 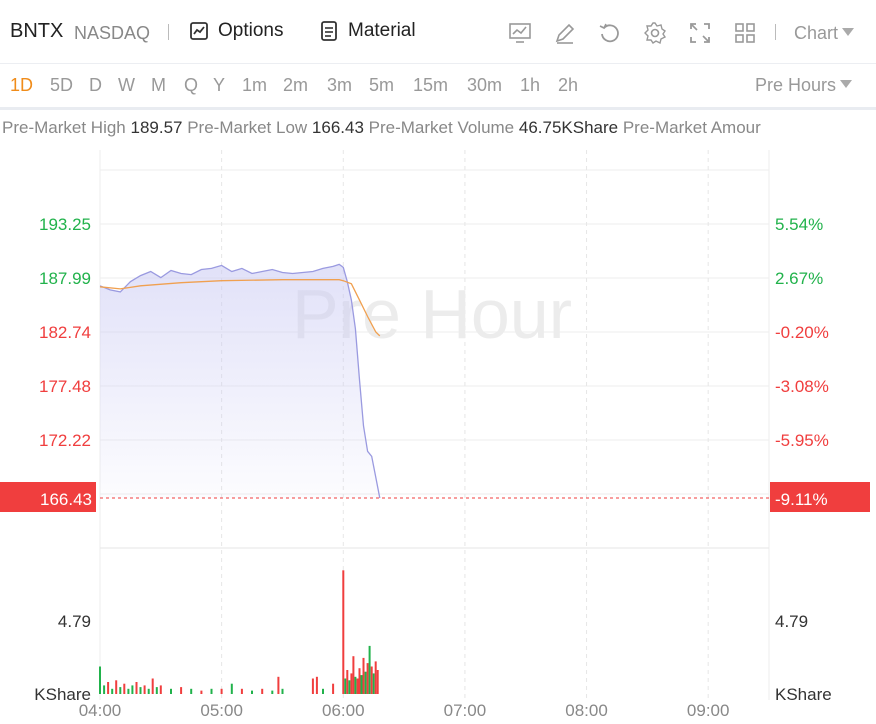 What do you see at coordinates (343, 710) in the screenshot?
I see `x-tick-label: 06:00` at bounding box center [343, 710].